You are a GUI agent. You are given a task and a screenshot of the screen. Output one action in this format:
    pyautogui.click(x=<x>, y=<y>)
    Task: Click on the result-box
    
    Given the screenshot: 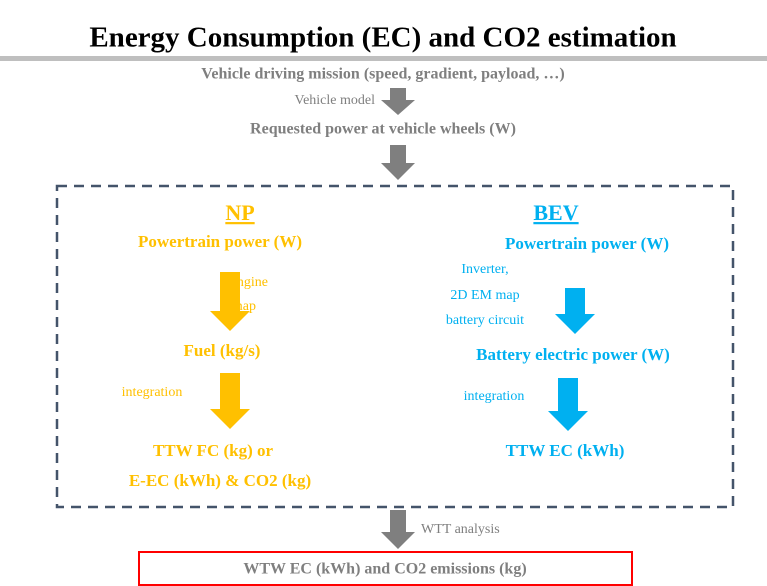 What is the action you would take?
    pyautogui.click(x=385, y=568)
    